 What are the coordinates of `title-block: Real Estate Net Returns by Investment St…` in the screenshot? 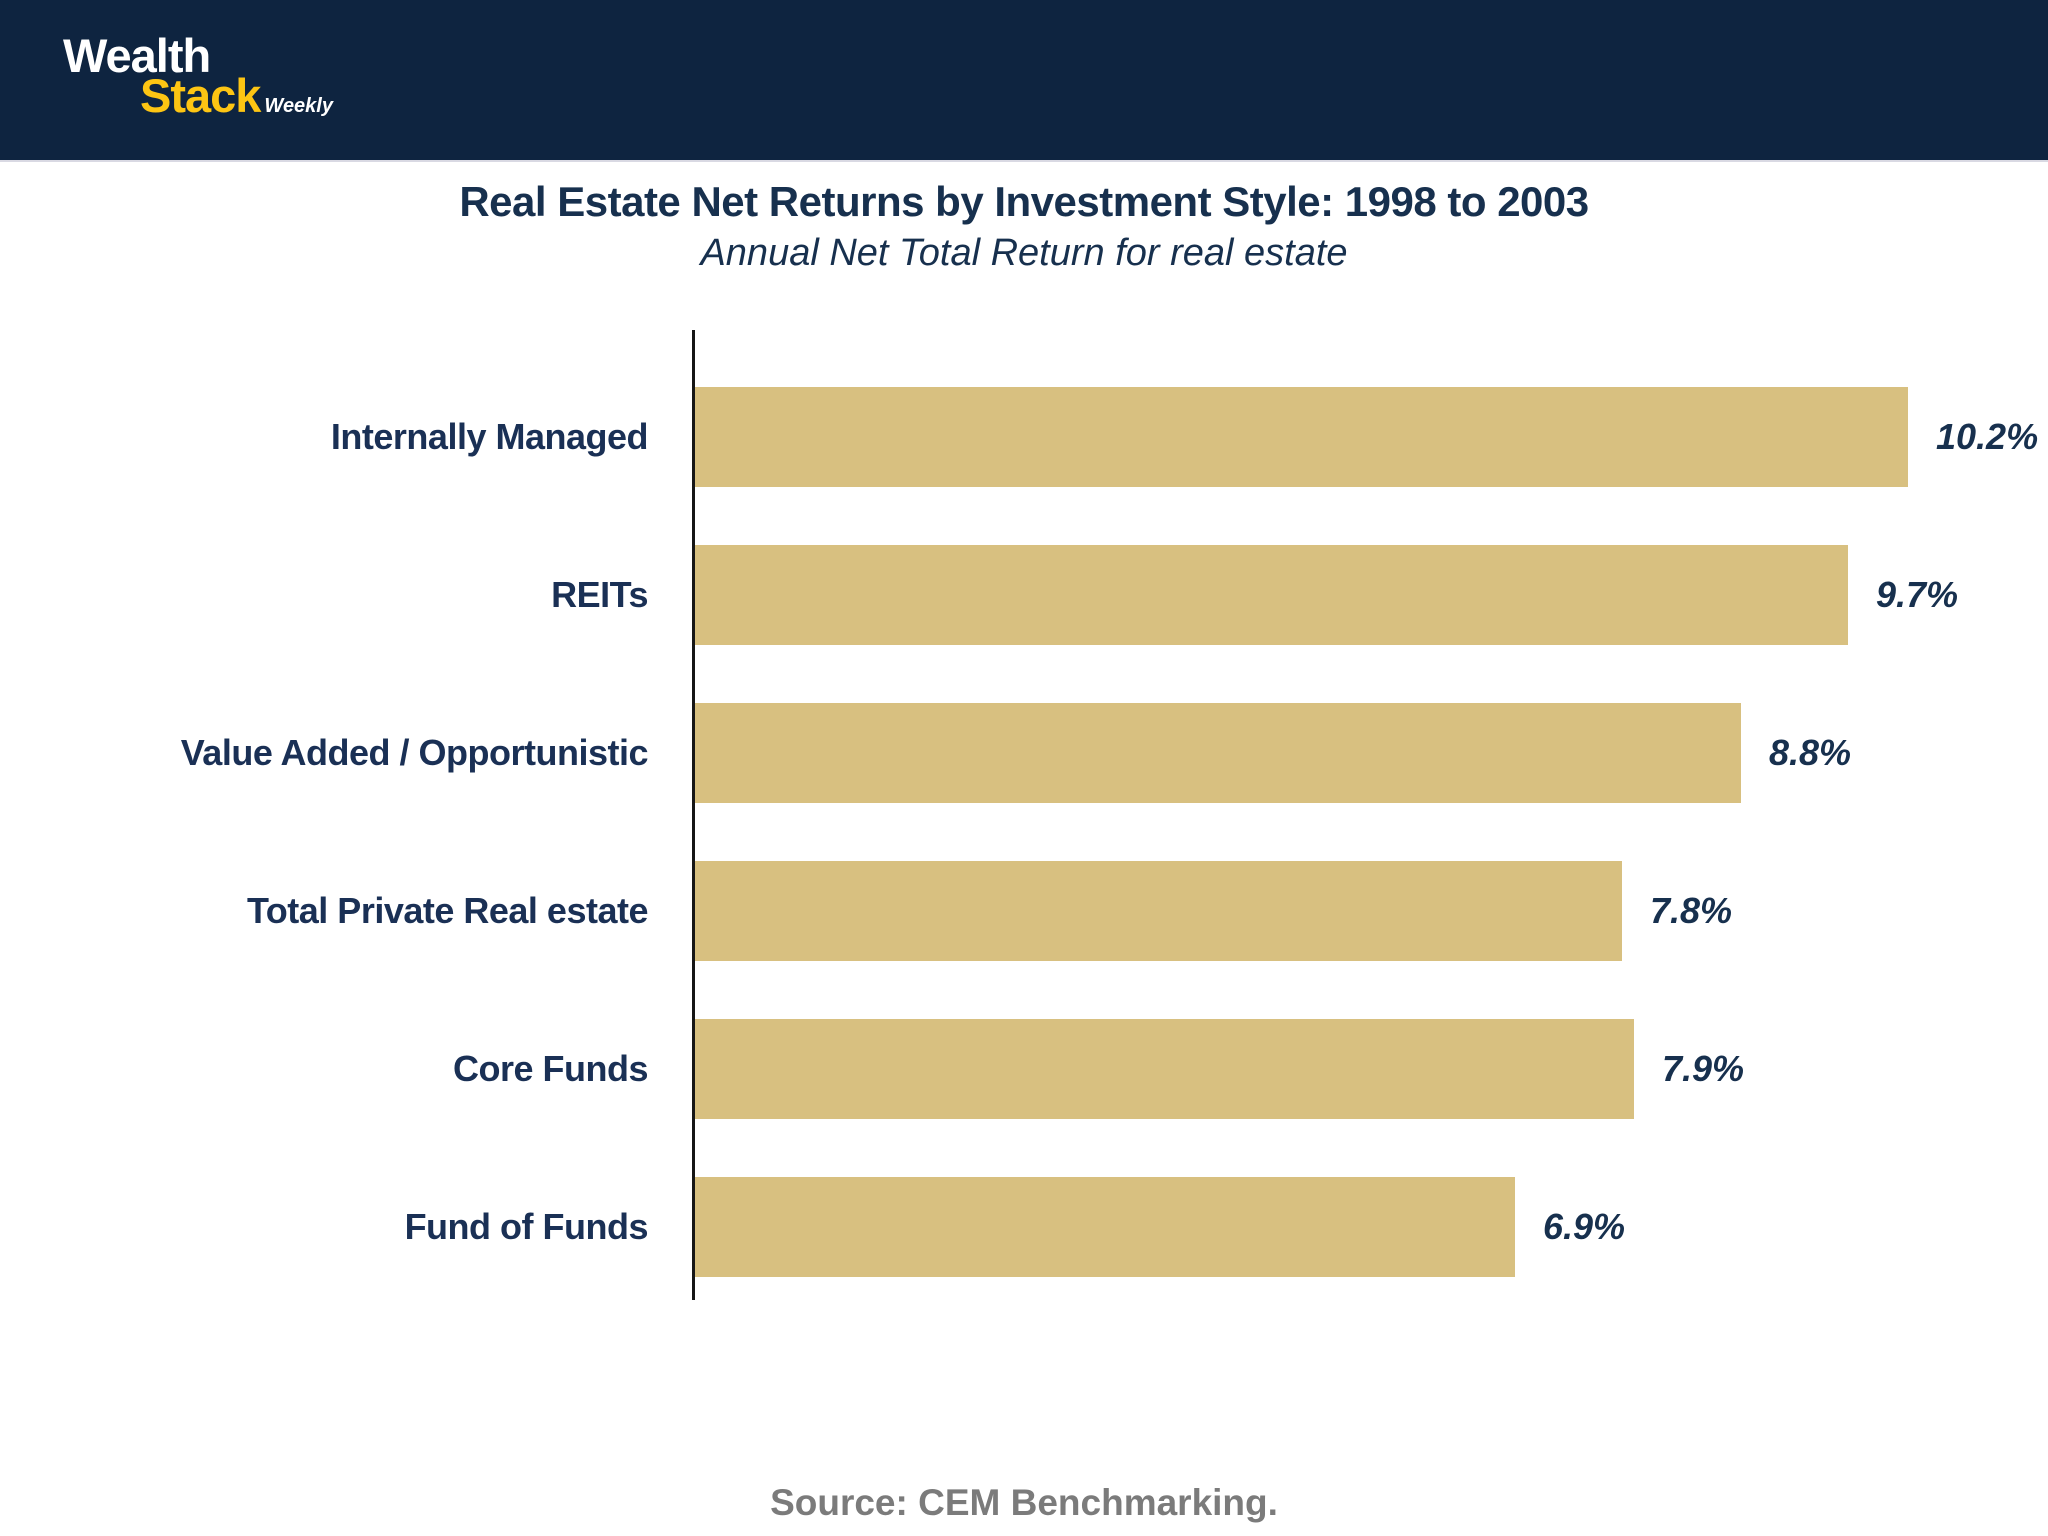 It's located at (1024, 227).